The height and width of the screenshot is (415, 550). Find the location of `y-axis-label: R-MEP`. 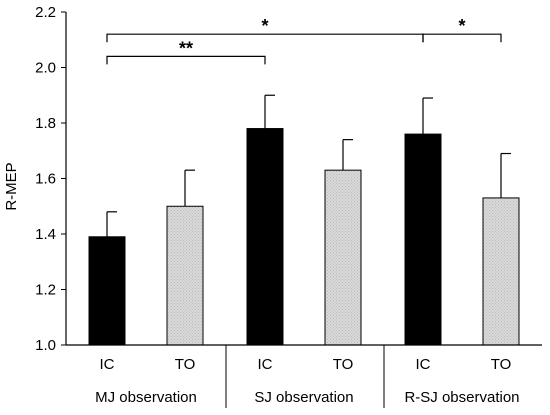

y-axis-label: R-MEP is located at coordinates (11, 186).